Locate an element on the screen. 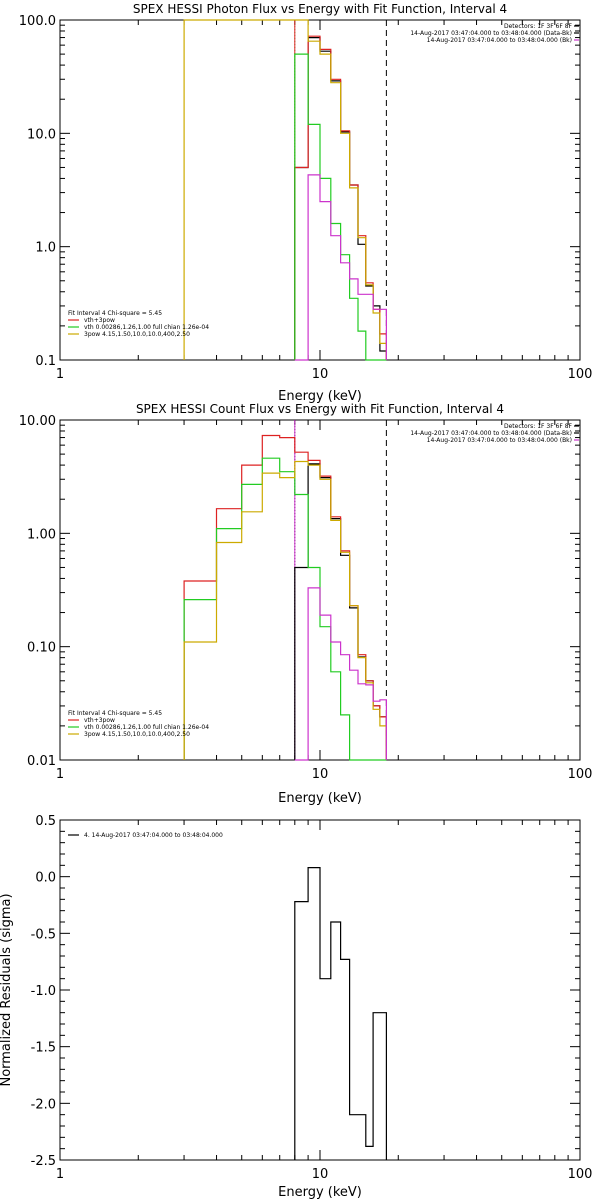 This screenshot has width=600, height=1200. y-tick-label: 0.5 is located at coordinates (45, 821).